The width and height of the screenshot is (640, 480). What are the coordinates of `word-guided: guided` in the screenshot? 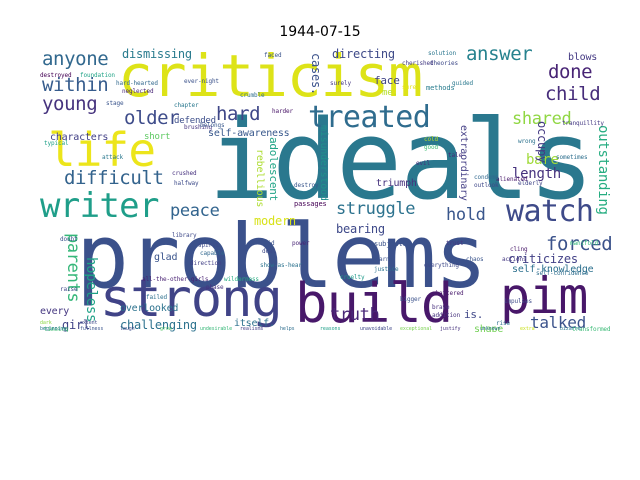 It's located at (462, 83).